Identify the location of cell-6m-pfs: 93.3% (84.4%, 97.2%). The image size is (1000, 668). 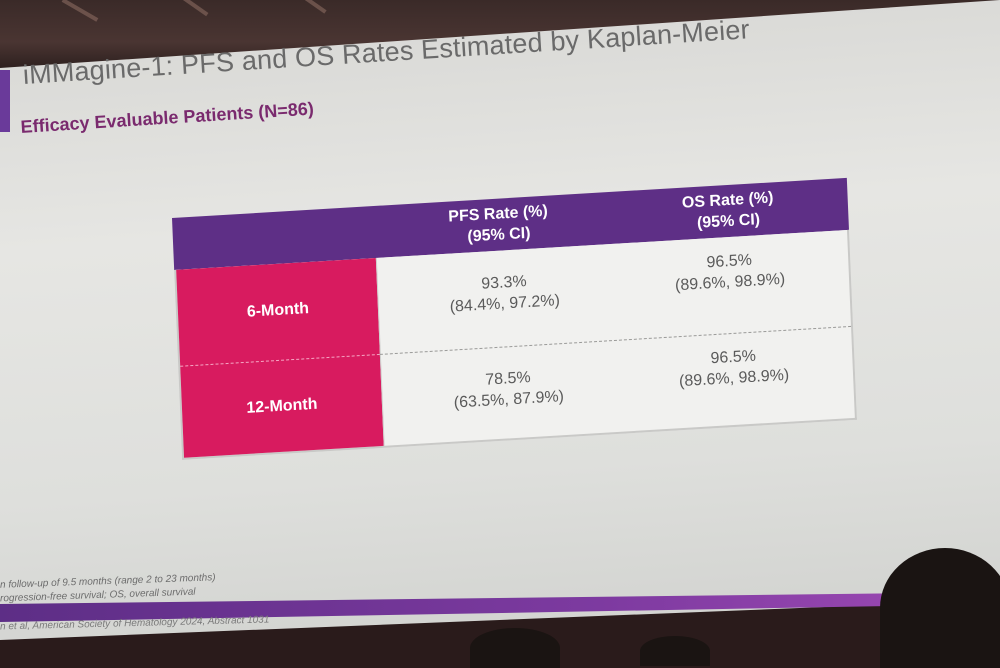
(504, 294).